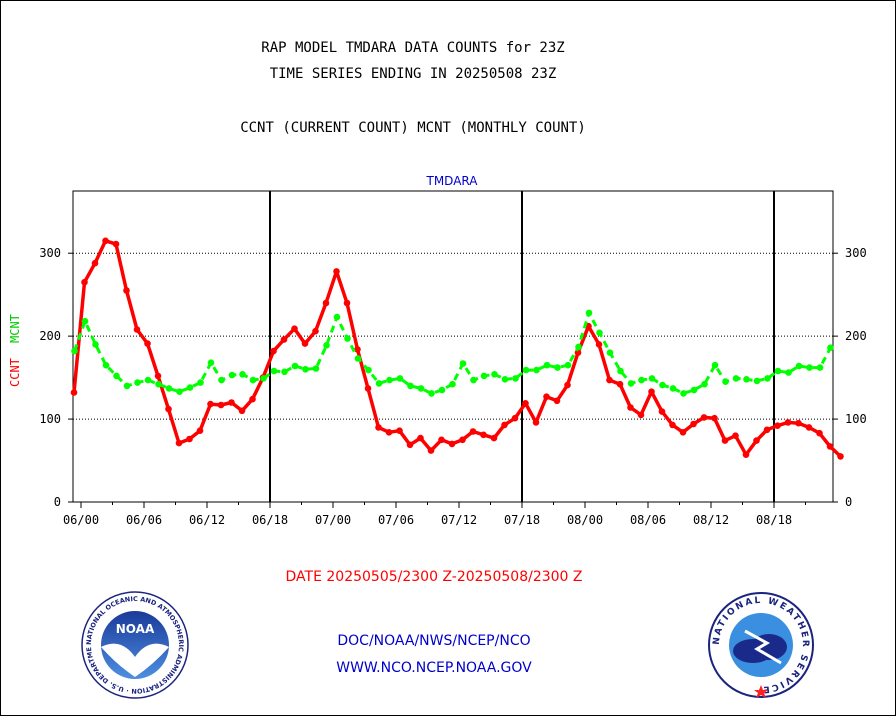  I want to click on x-tick-label: 07/18, so click(522, 520).